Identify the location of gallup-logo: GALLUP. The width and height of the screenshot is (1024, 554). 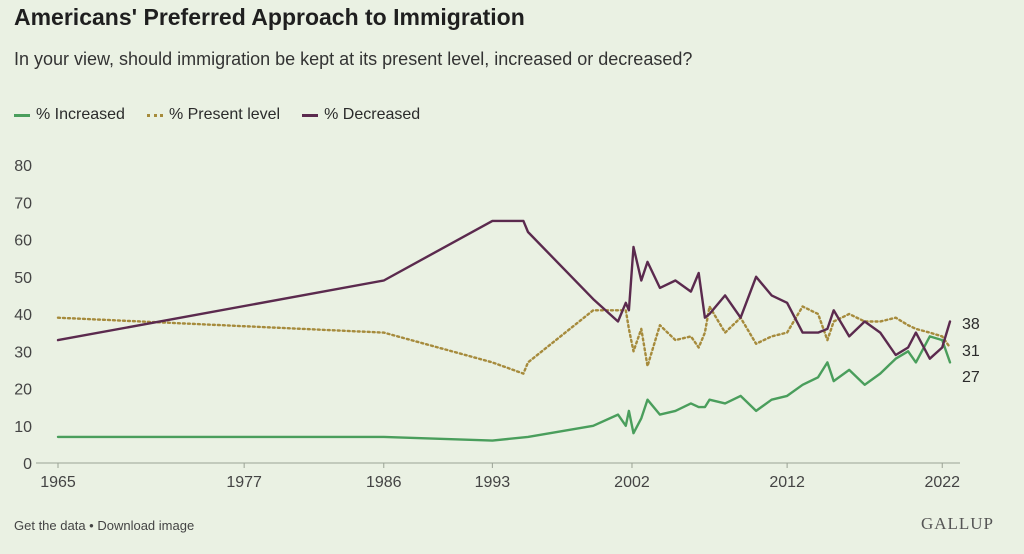
(957, 523).